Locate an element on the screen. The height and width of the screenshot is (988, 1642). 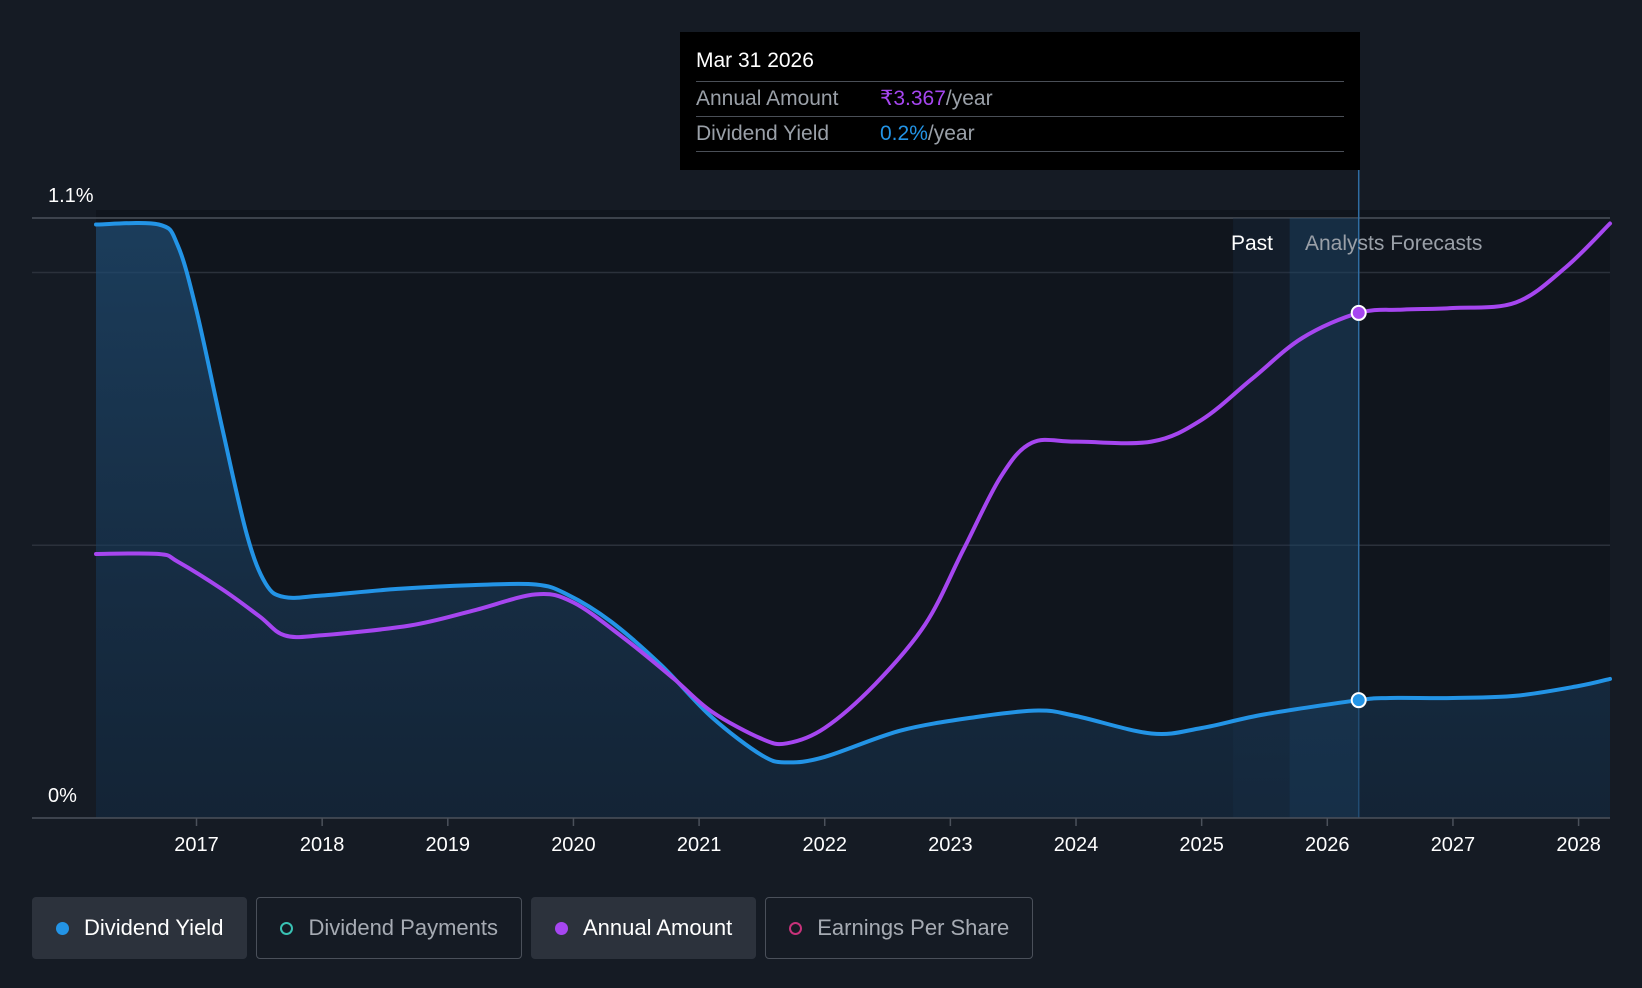
legend-dividend-payments-button: Dividend Payments is located at coordinates (389, 928).